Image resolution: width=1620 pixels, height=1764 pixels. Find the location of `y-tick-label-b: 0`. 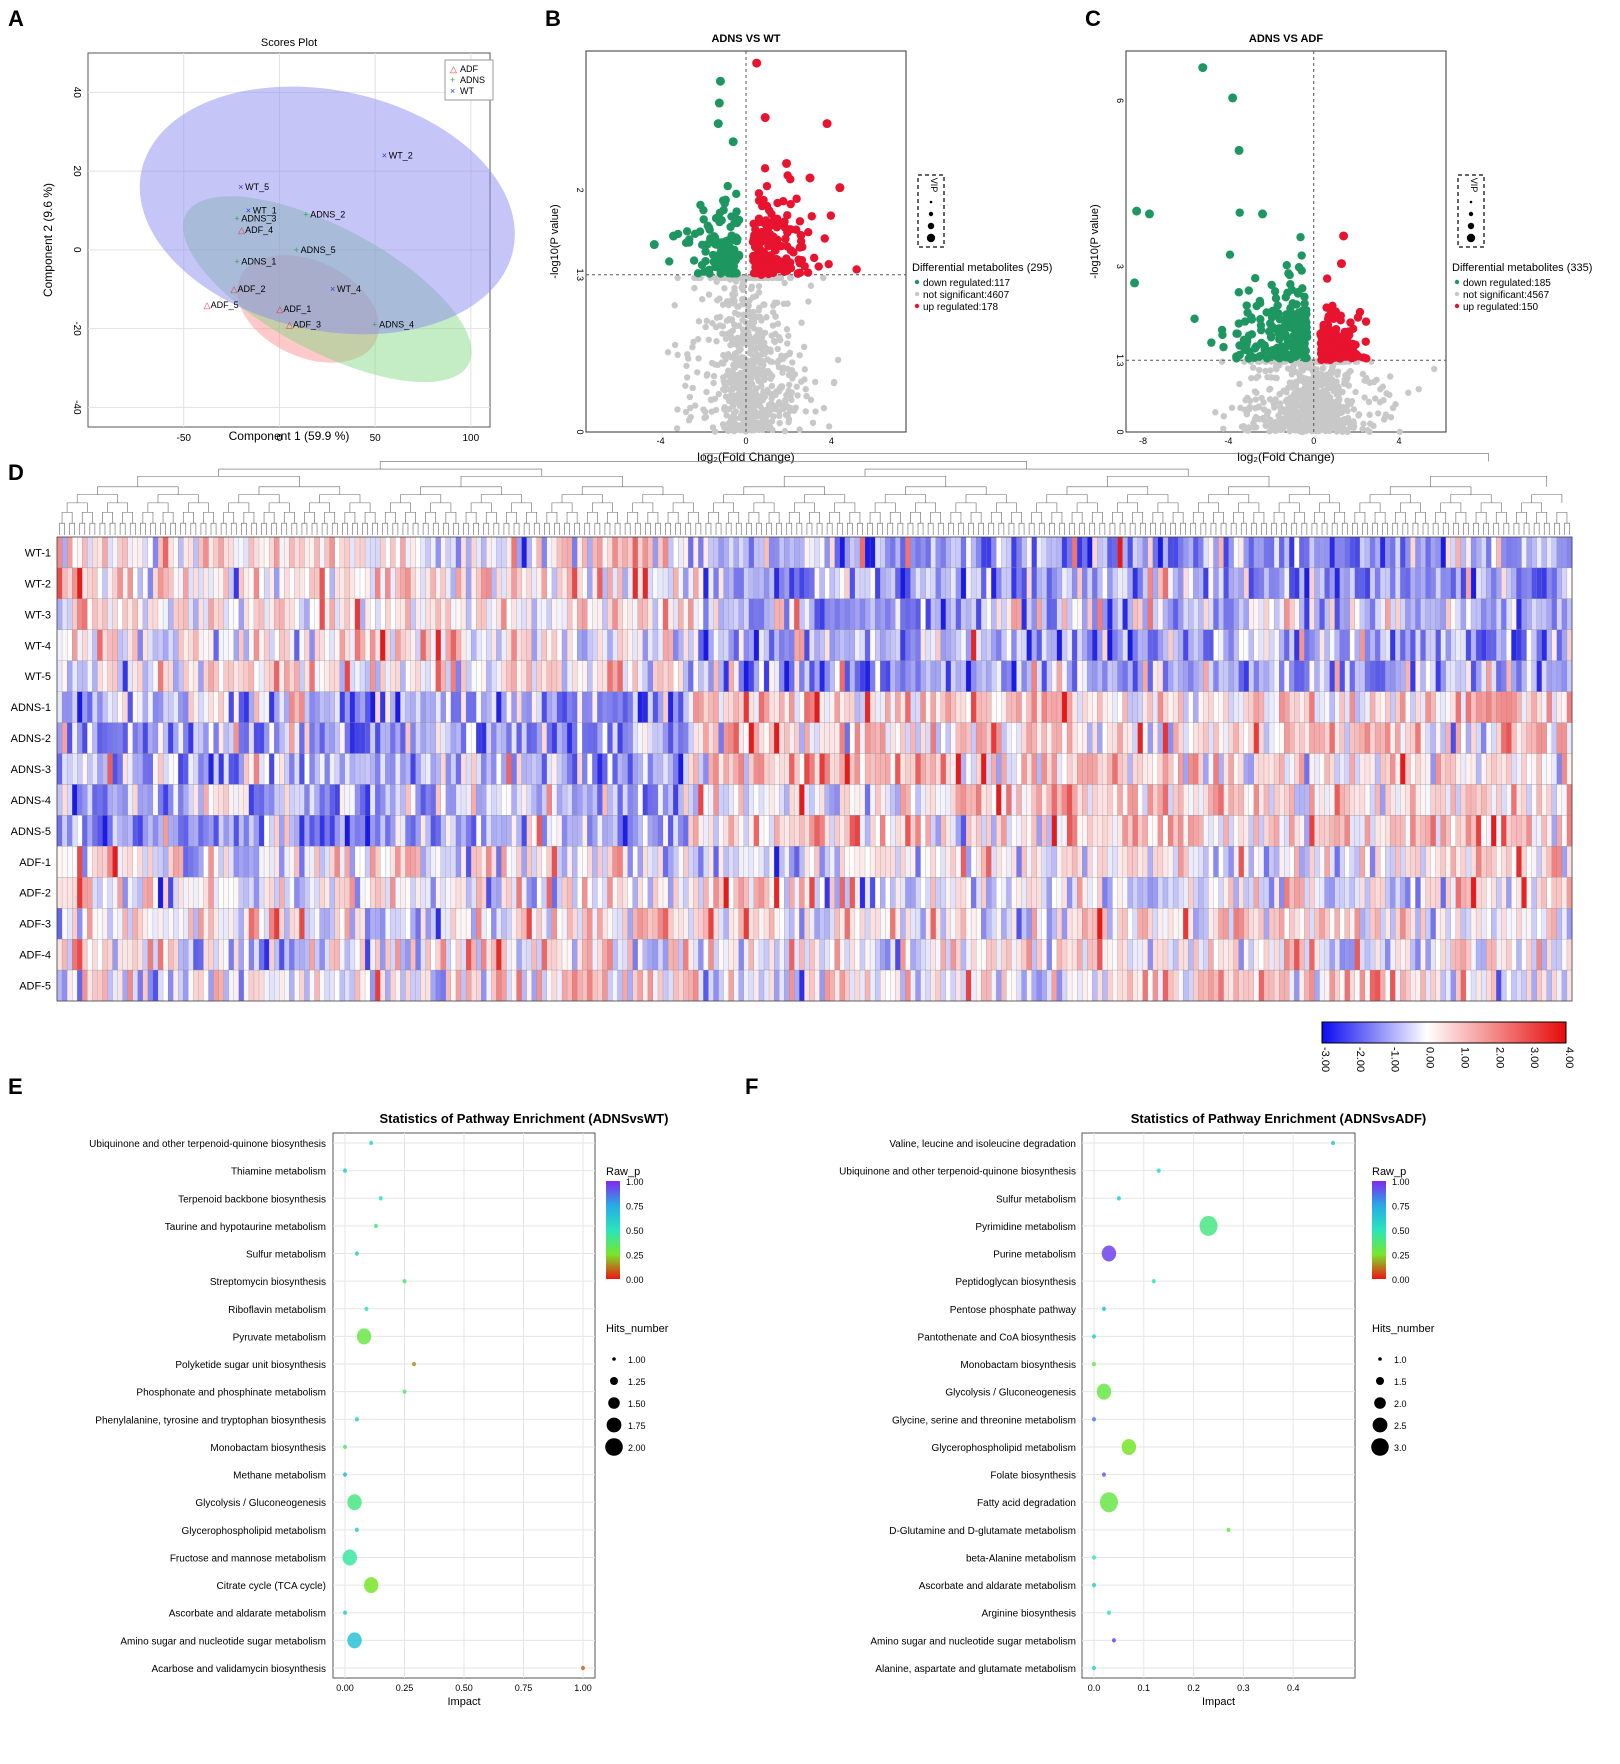

y-tick-label-b: 0 is located at coordinates (580, 431).